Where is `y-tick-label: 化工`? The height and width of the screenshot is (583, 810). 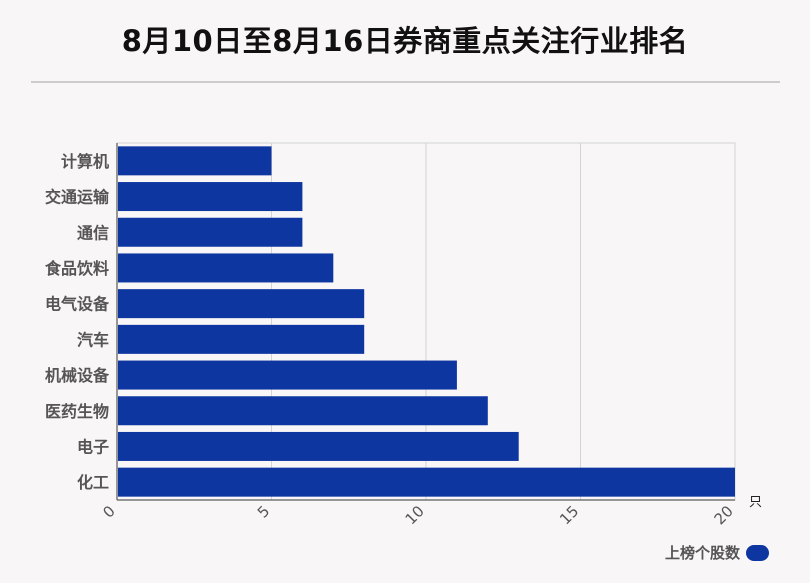
y-tick-label: 化工 is located at coordinates (93, 482).